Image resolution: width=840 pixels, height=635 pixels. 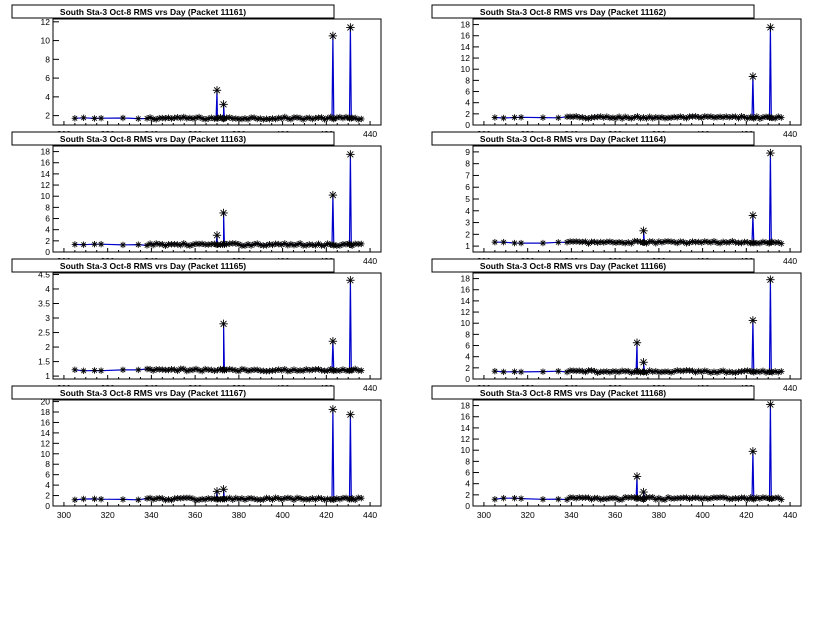 What do you see at coordinates (46, 22) in the screenshot?
I see `y-tick-label: 12` at bounding box center [46, 22].